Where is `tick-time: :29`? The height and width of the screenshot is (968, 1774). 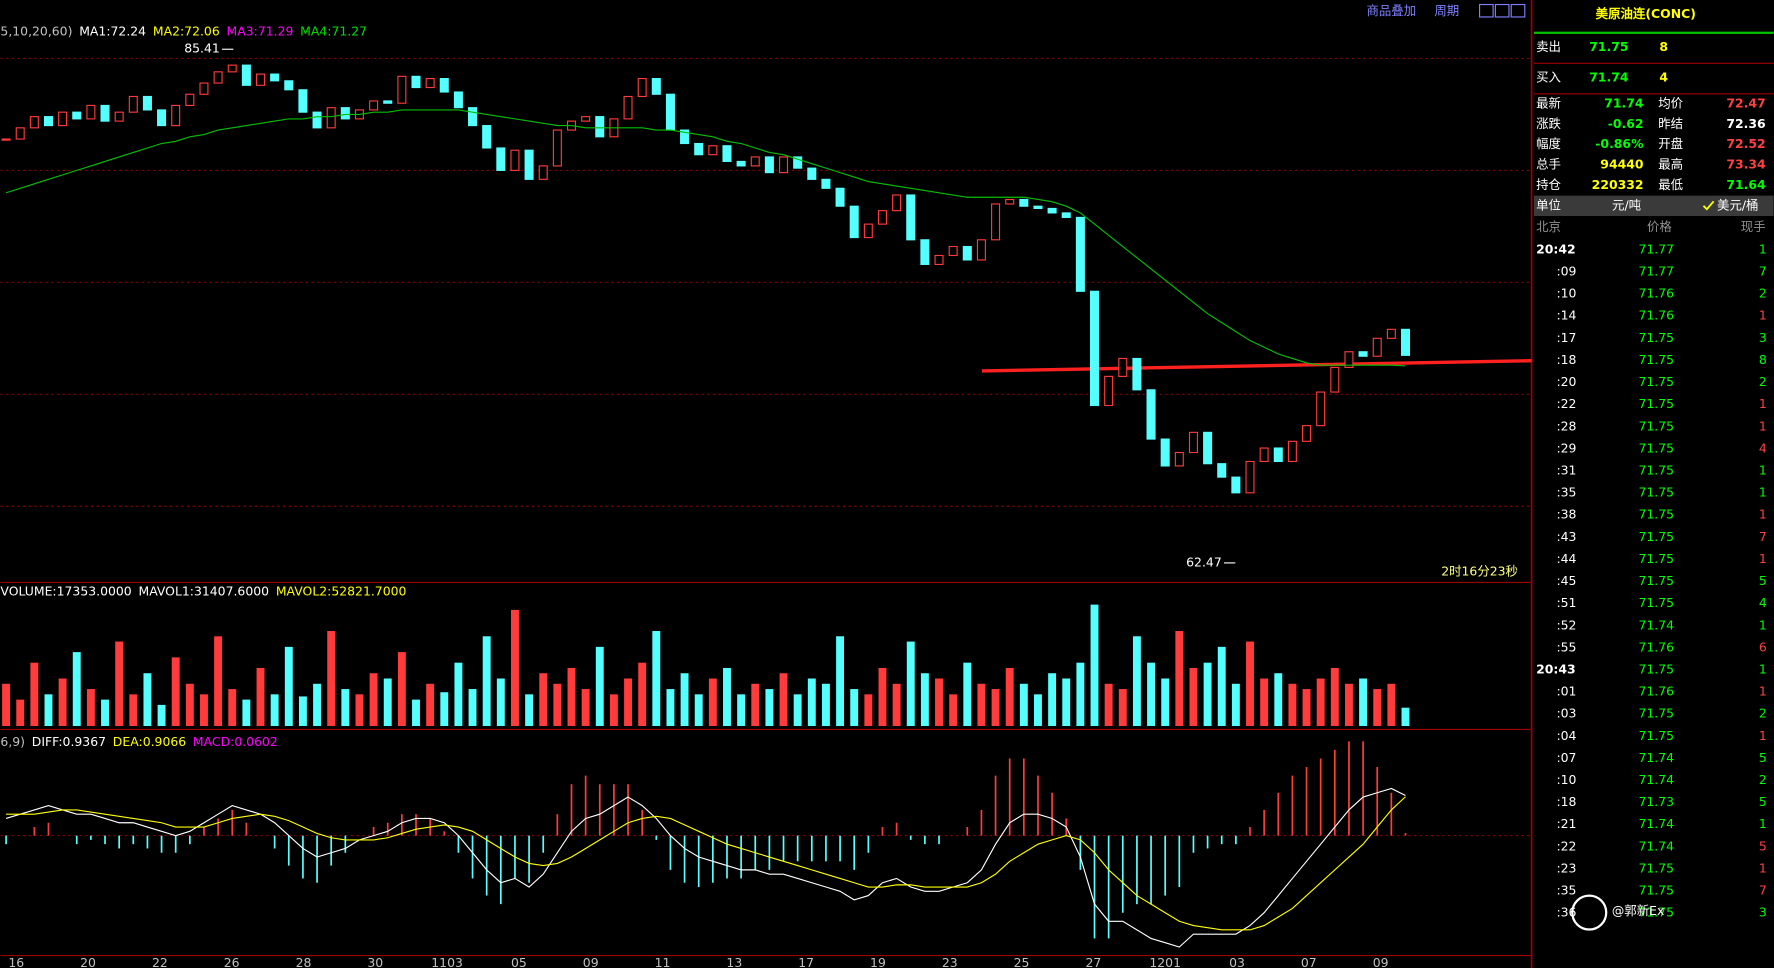 tick-time: :29 is located at coordinates (1566, 447).